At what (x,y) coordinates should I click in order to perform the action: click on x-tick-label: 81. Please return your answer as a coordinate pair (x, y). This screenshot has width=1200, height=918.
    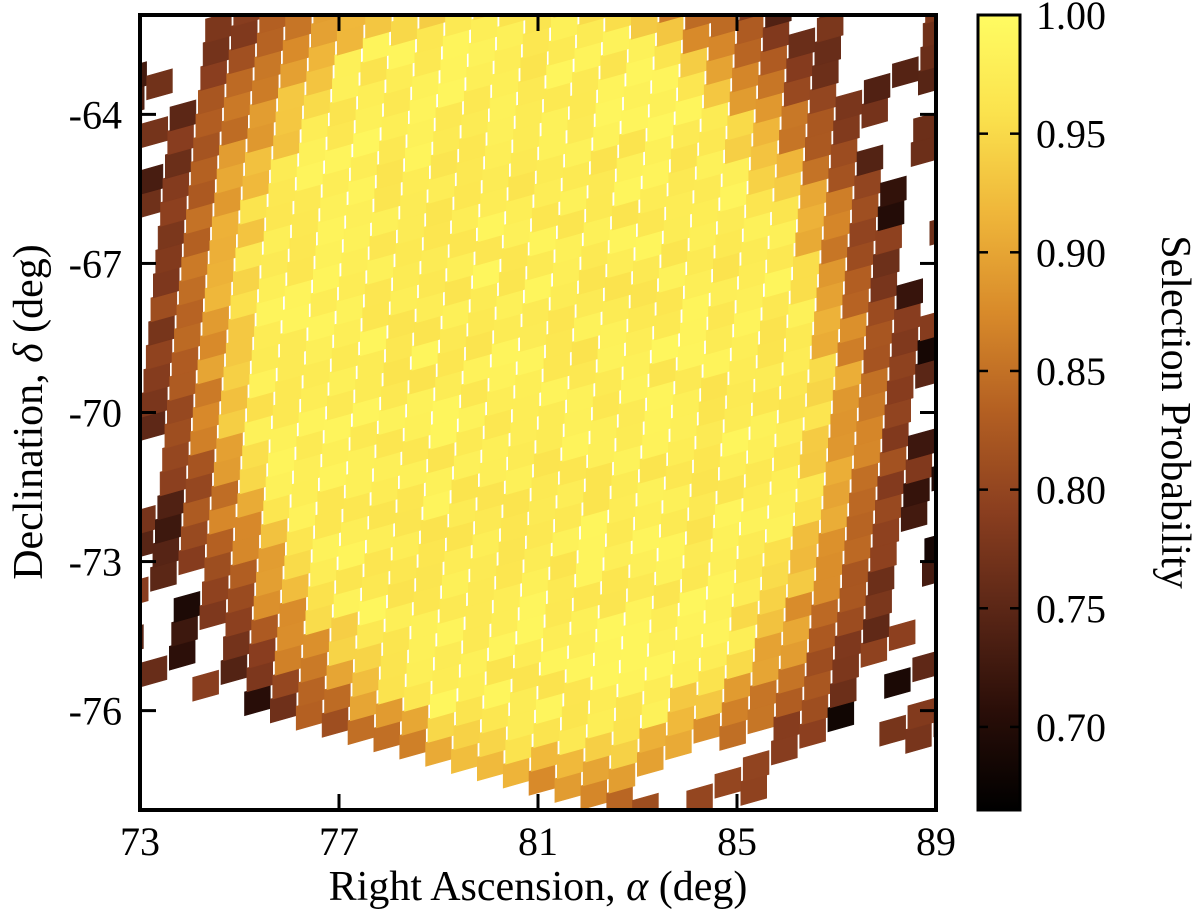
    Looking at the image, I should click on (538, 841).